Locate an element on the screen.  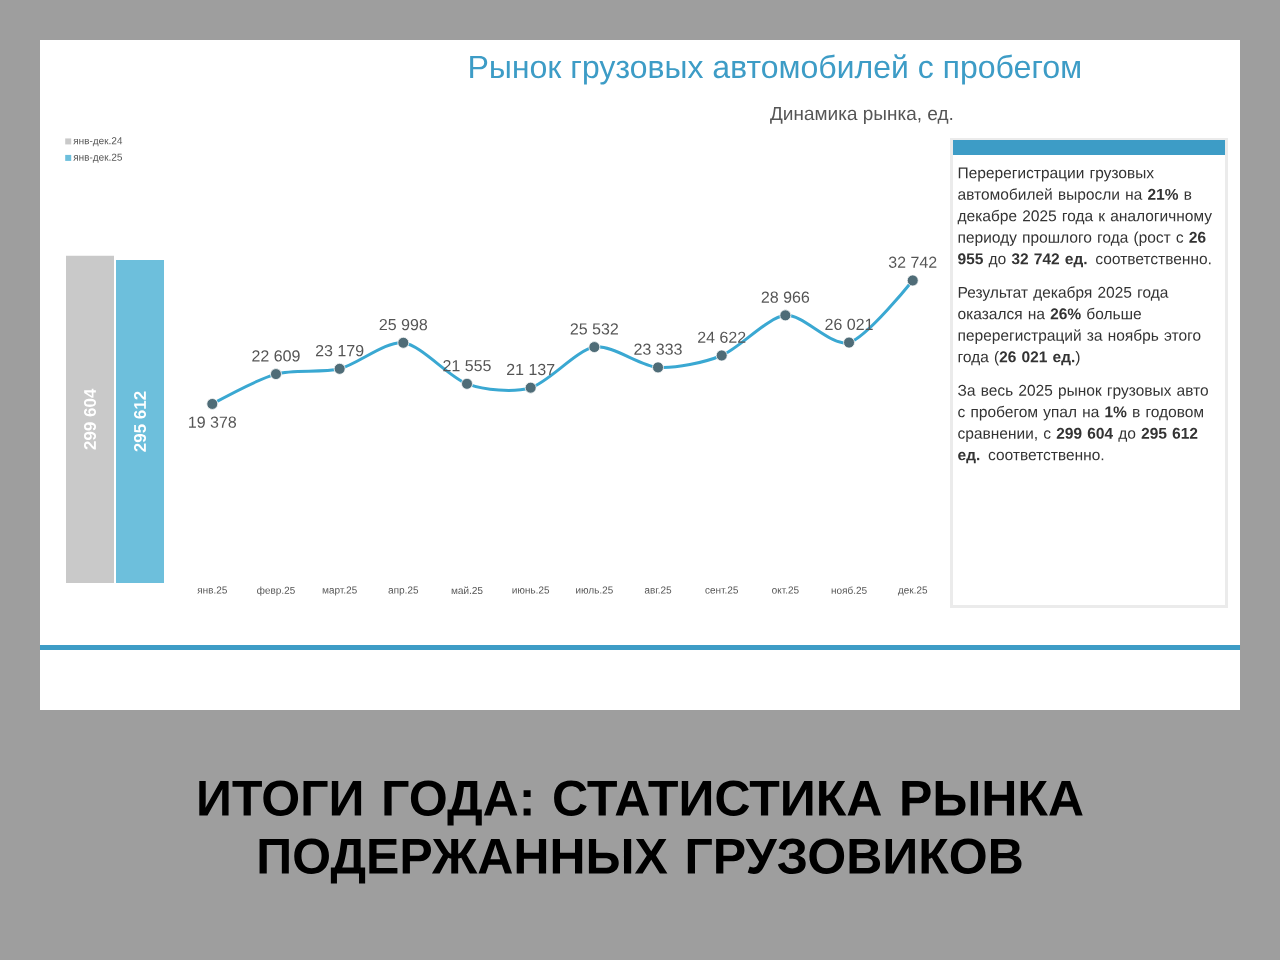
chart-subtitle: Динамика рынка, ед. is located at coordinates (861, 115).